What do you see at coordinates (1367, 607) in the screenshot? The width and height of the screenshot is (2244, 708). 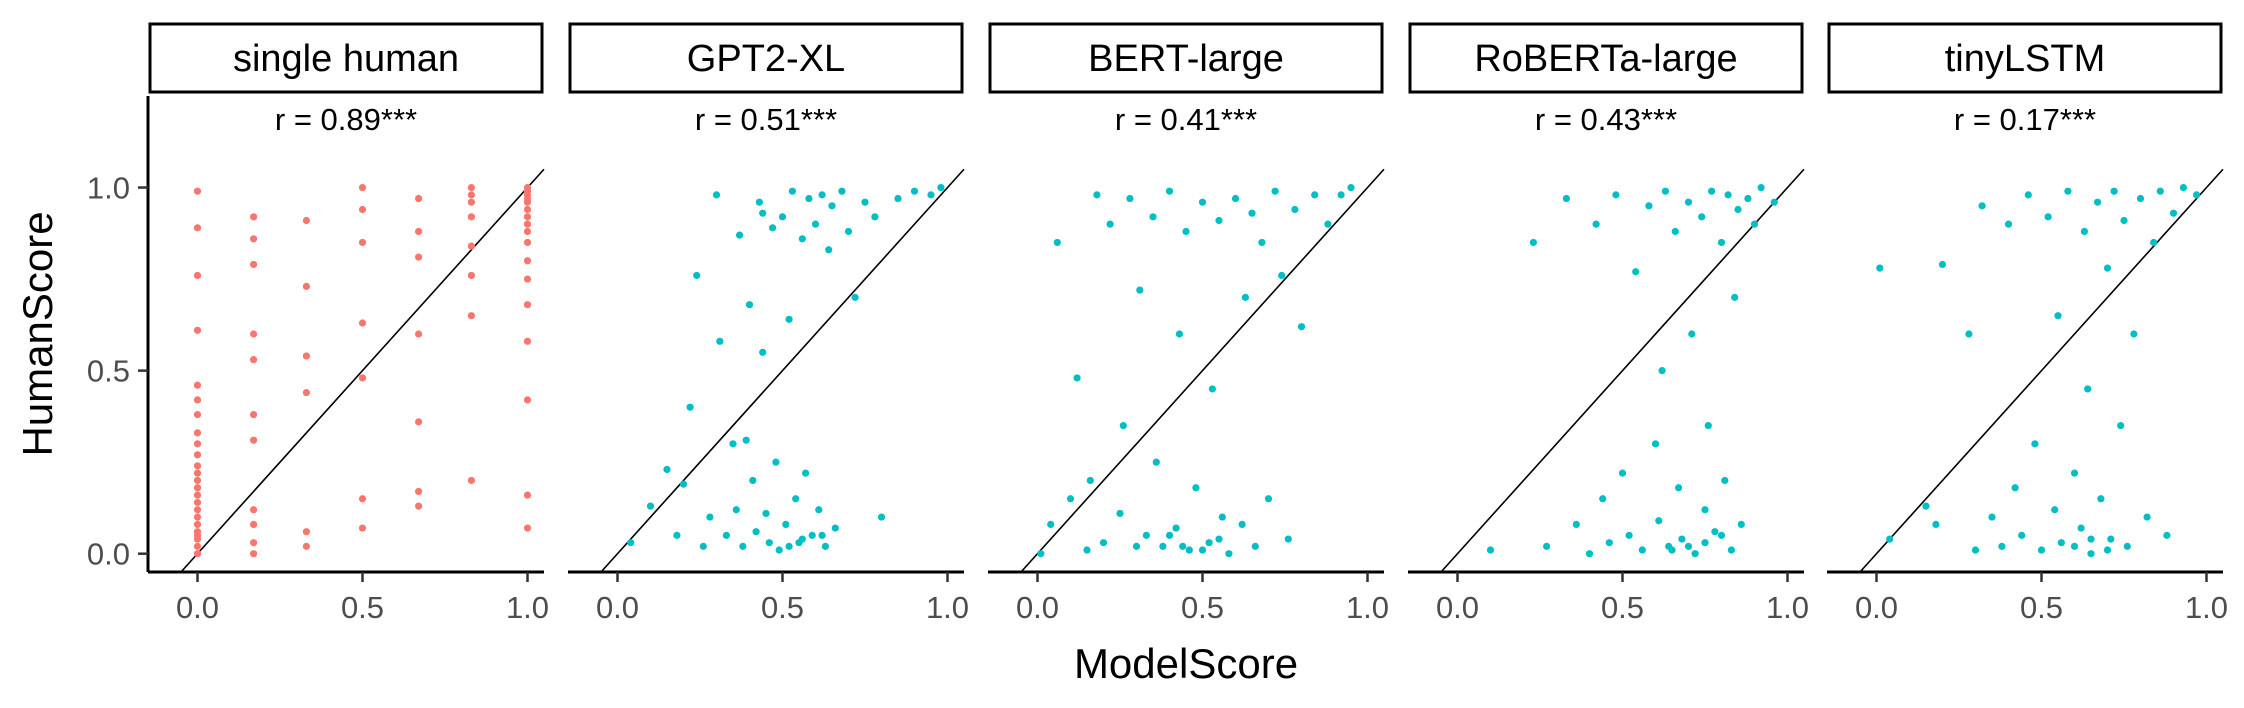 I see `x-tick-label: 1.0` at bounding box center [1367, 607].